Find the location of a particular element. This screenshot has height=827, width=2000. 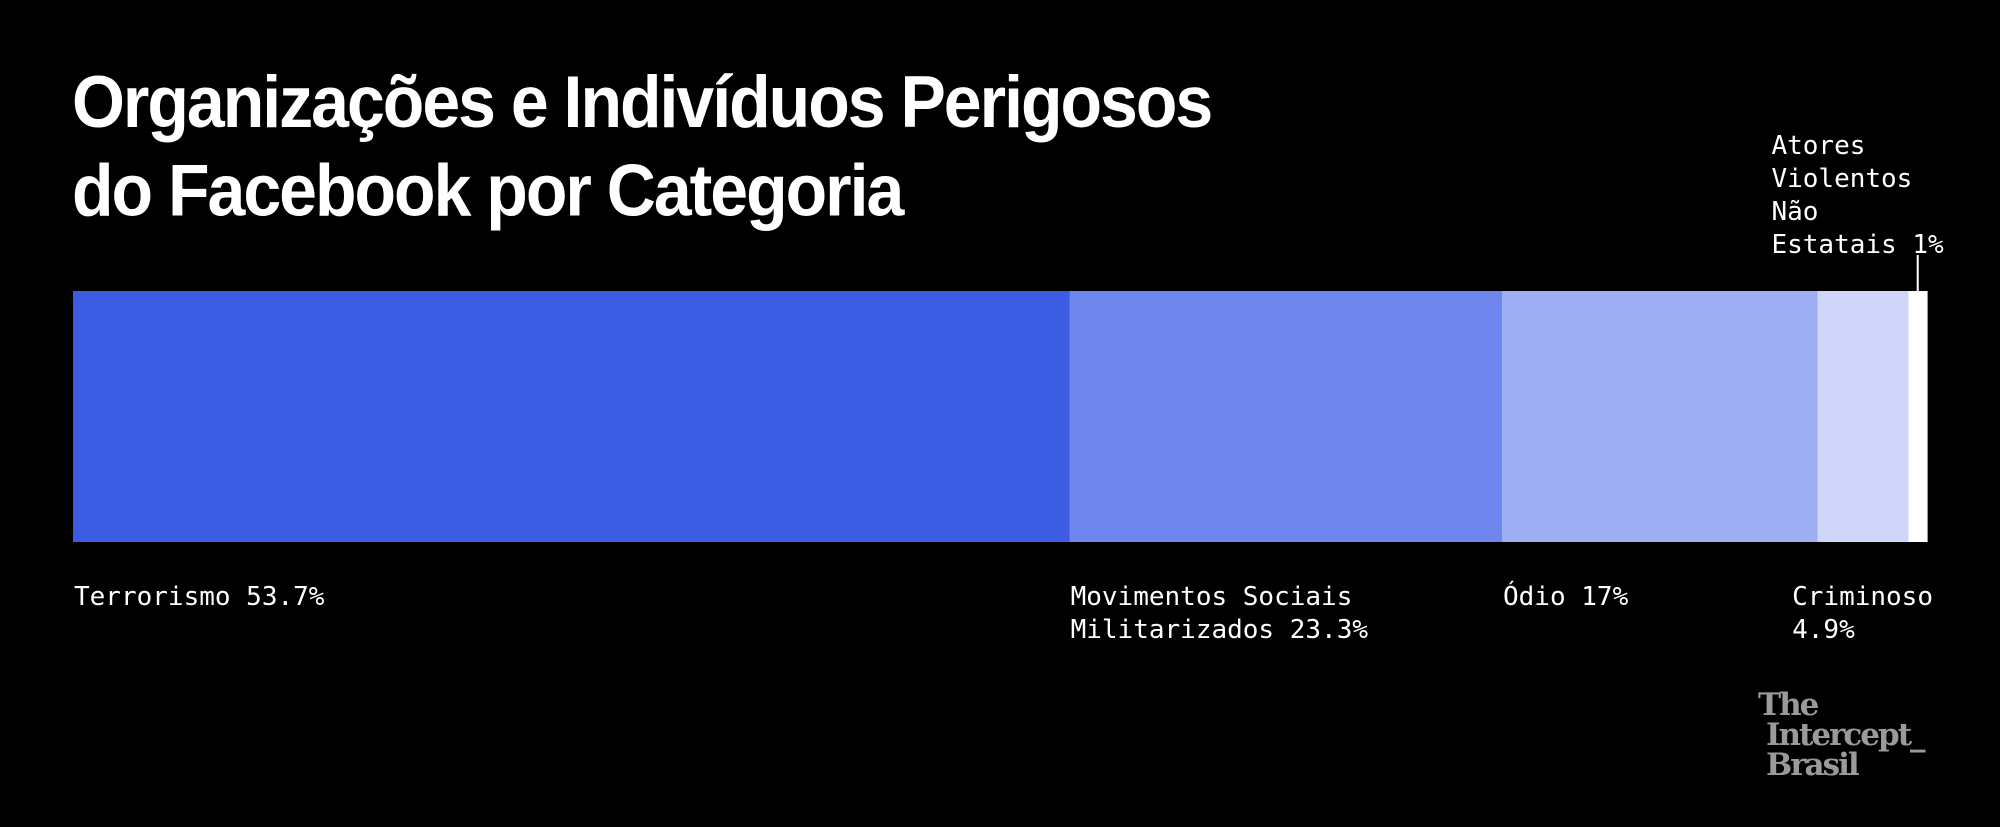

segment-label-4: Criminoso 4.9% is located at coordinates (1862, 613).